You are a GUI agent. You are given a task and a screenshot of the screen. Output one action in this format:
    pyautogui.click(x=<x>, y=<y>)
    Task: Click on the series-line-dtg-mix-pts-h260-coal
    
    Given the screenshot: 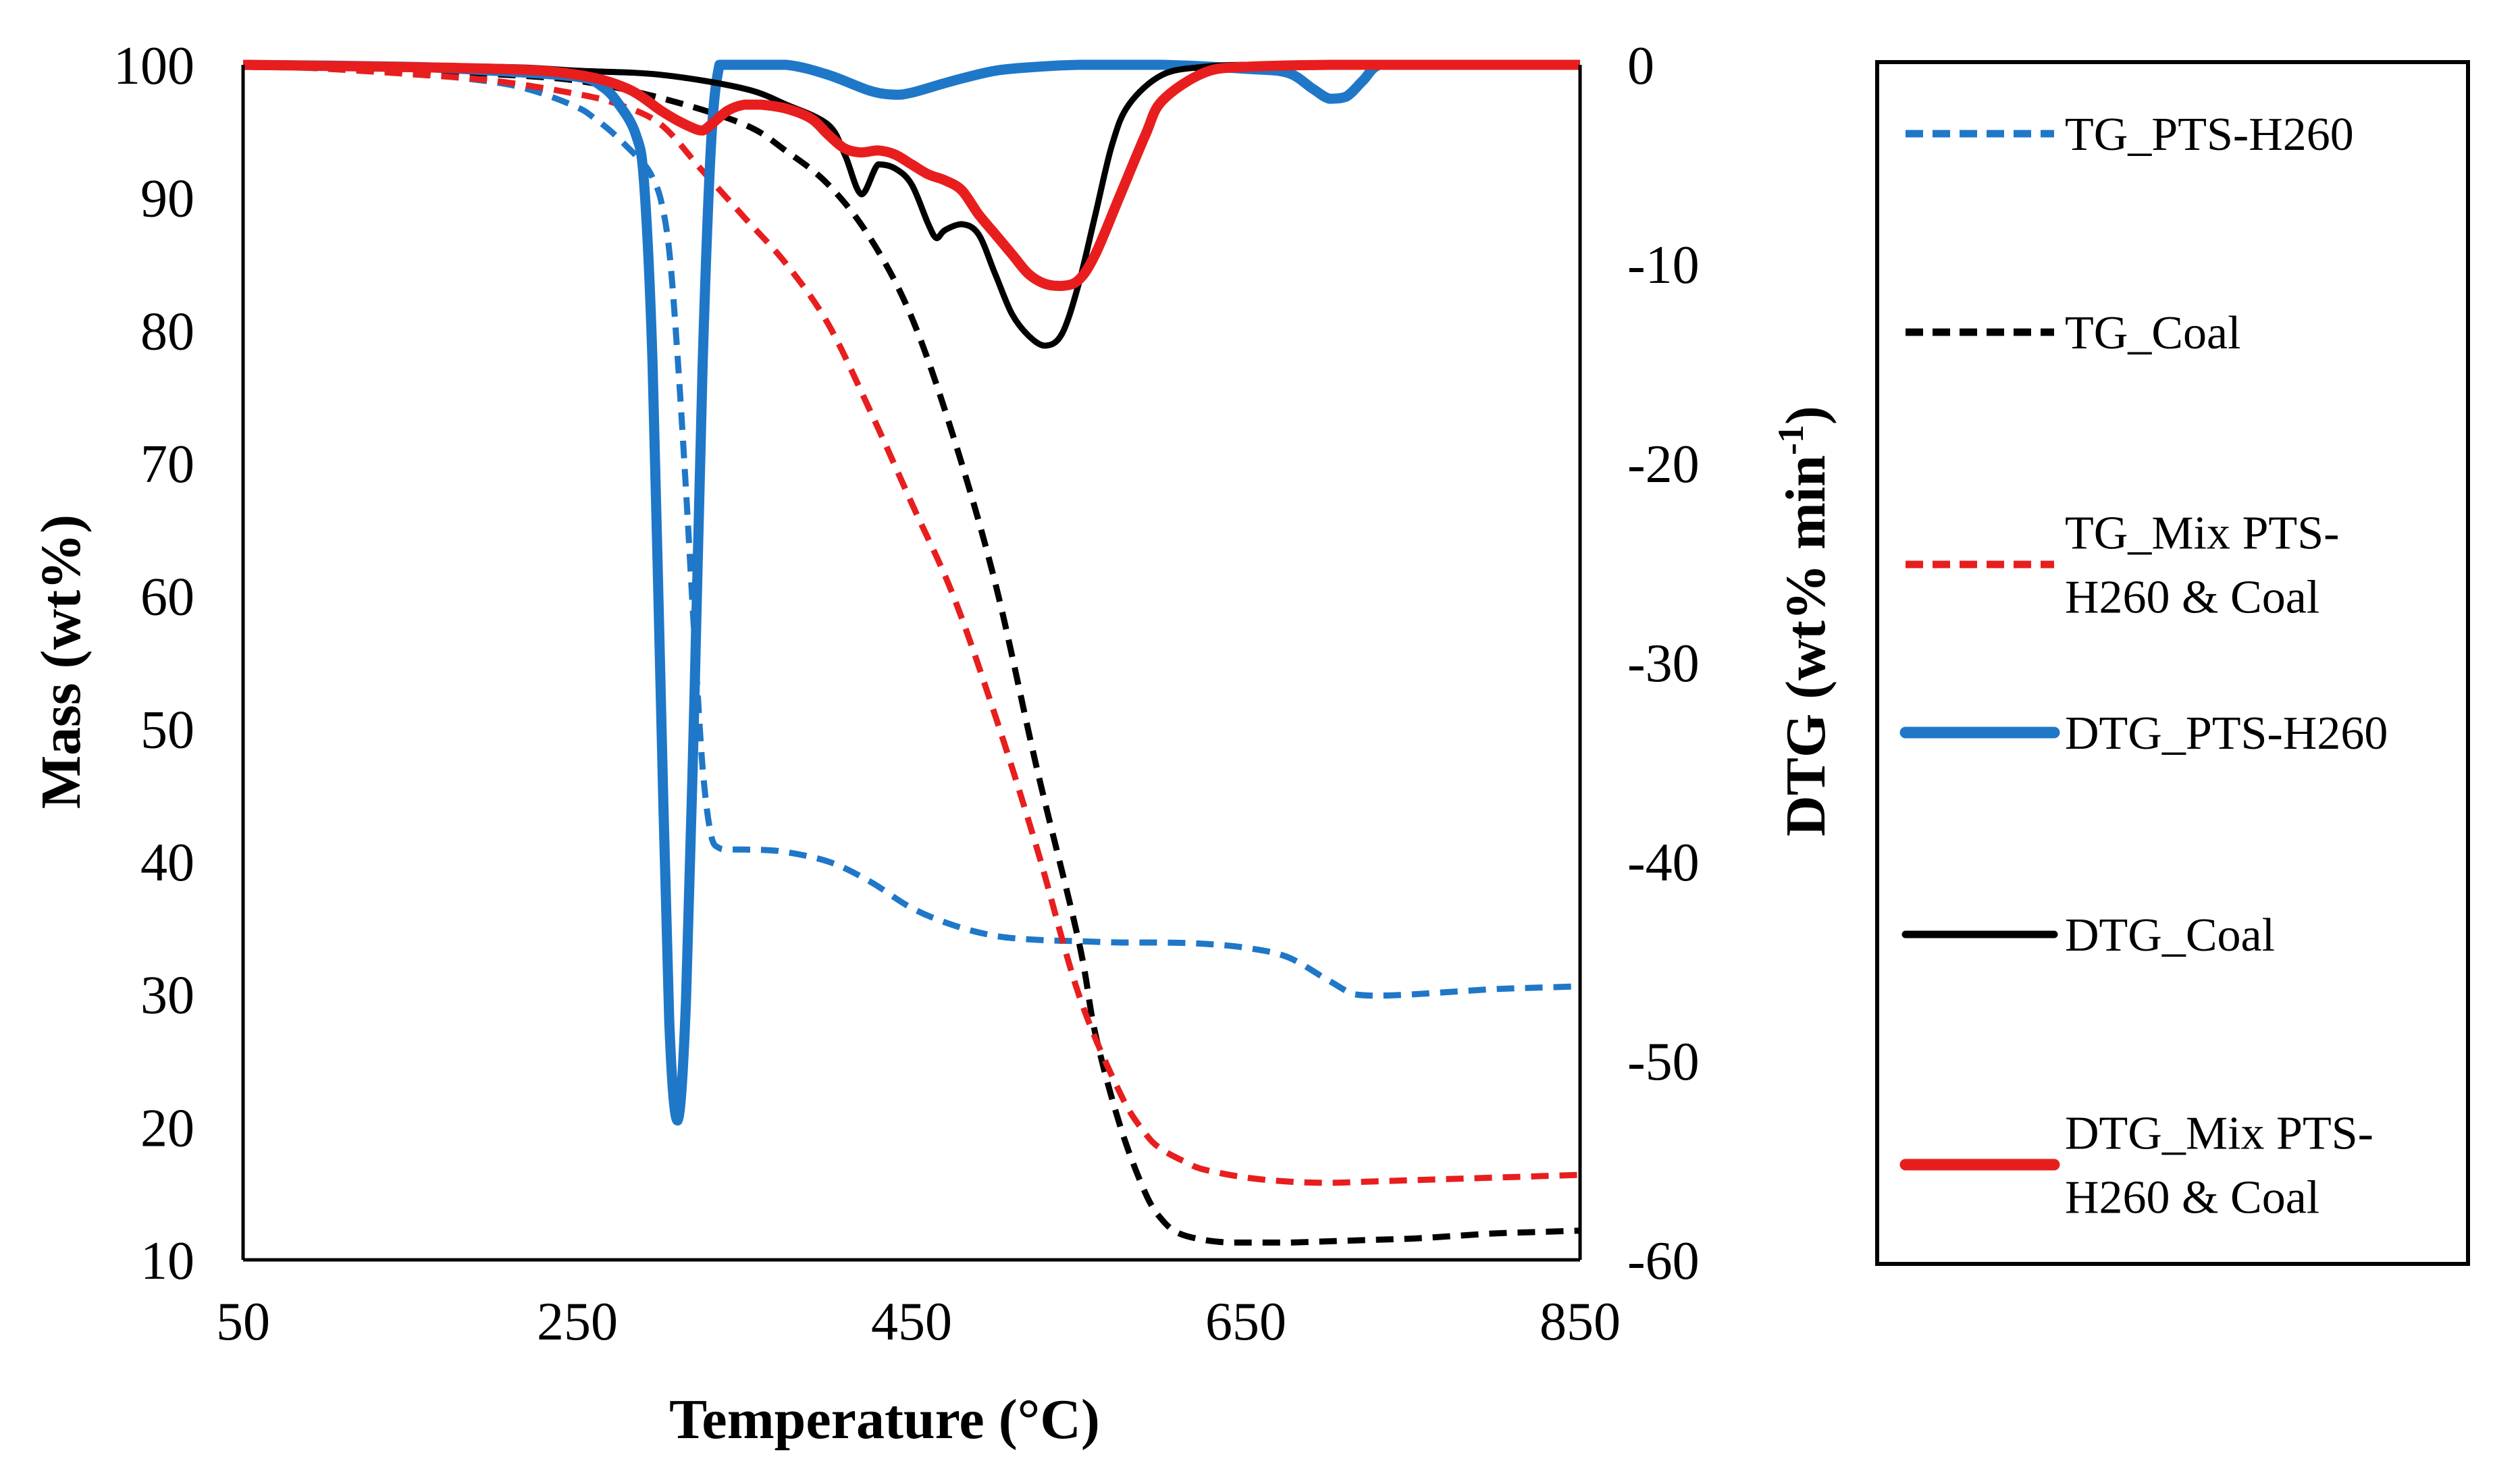 What is the action you would take?
    pyautogui.click(x=911, y=175)
    